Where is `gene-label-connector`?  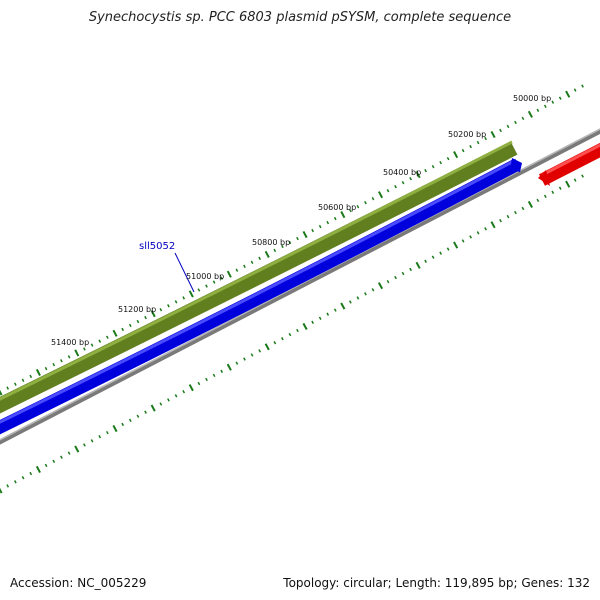 gene-label-connector is located at coordinates (184, 272).